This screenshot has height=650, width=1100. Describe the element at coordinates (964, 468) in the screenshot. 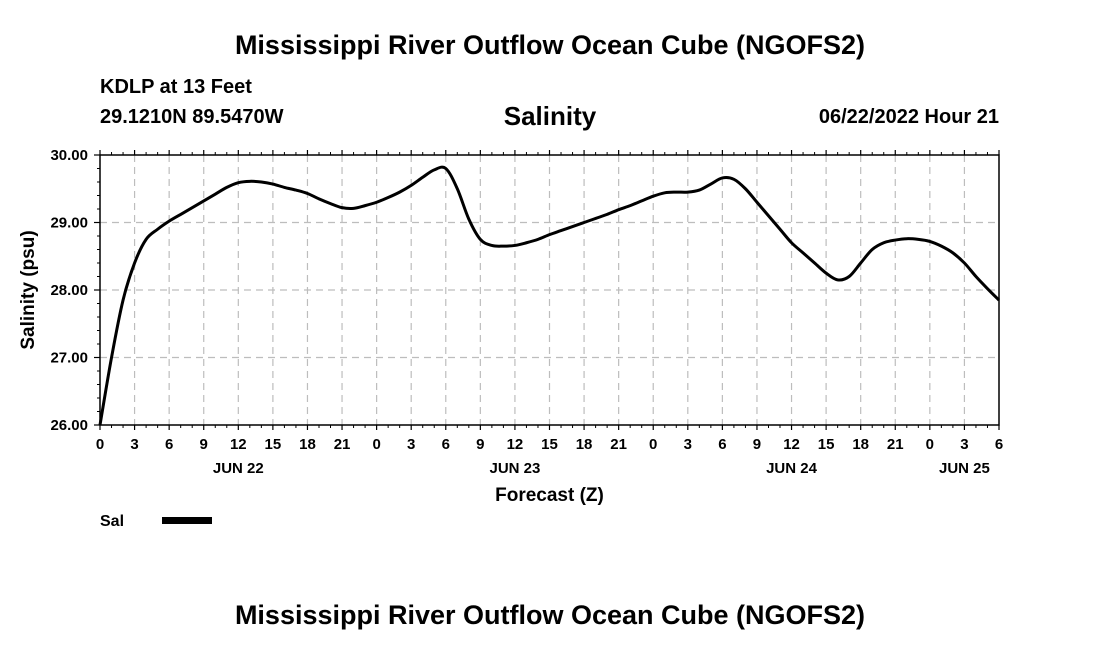

I see `date-label: JUN 25` at that location.